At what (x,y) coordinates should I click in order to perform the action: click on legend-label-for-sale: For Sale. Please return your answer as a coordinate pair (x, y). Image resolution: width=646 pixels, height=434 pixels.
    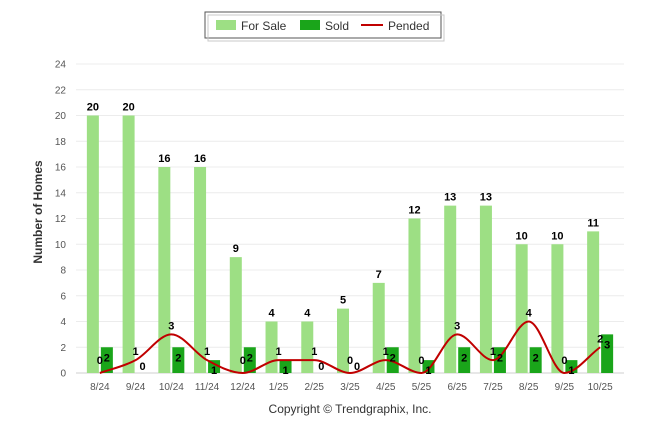
    Looking at the image, I should click on (264, 26).